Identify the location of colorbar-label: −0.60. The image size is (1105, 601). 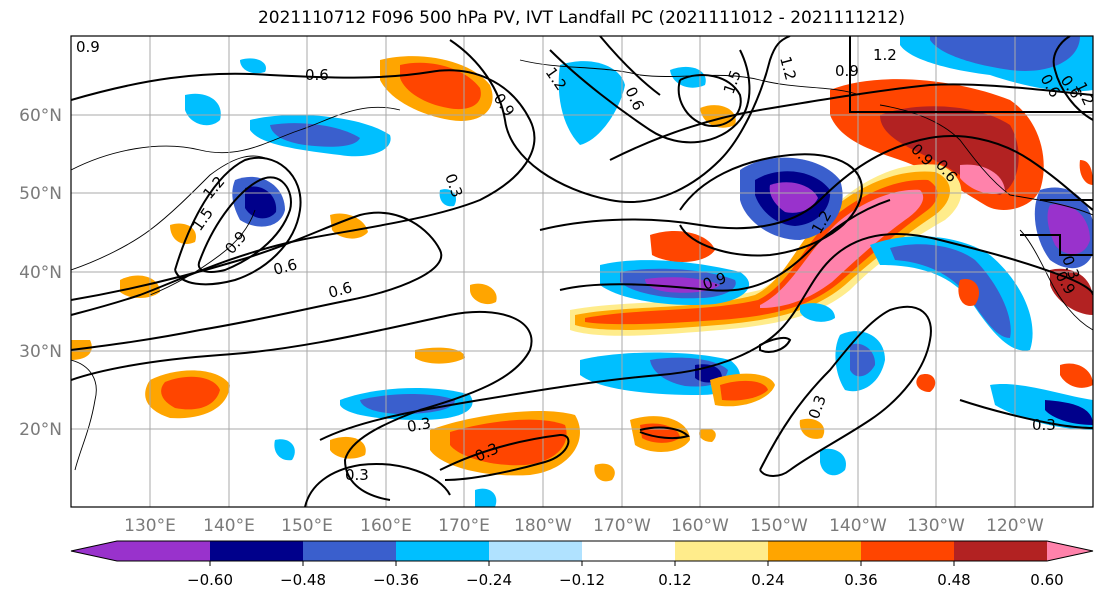
(210, 580).